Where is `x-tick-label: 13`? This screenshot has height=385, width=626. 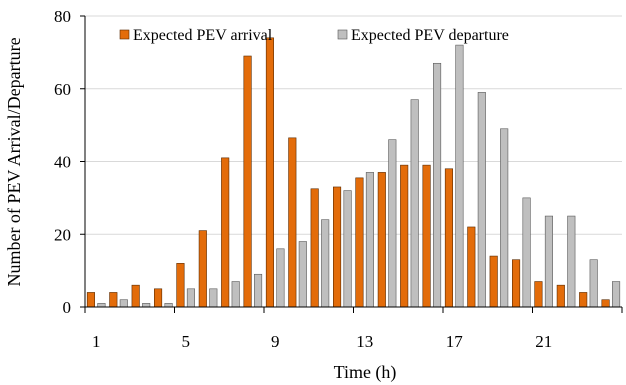
x-tick-label: 13 is located at coordinates (364, 341).